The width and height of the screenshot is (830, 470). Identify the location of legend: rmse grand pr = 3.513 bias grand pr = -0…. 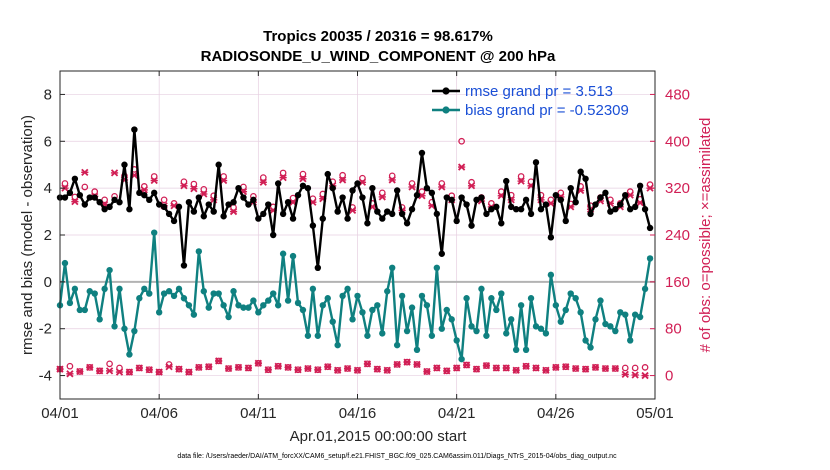
(530, 101).